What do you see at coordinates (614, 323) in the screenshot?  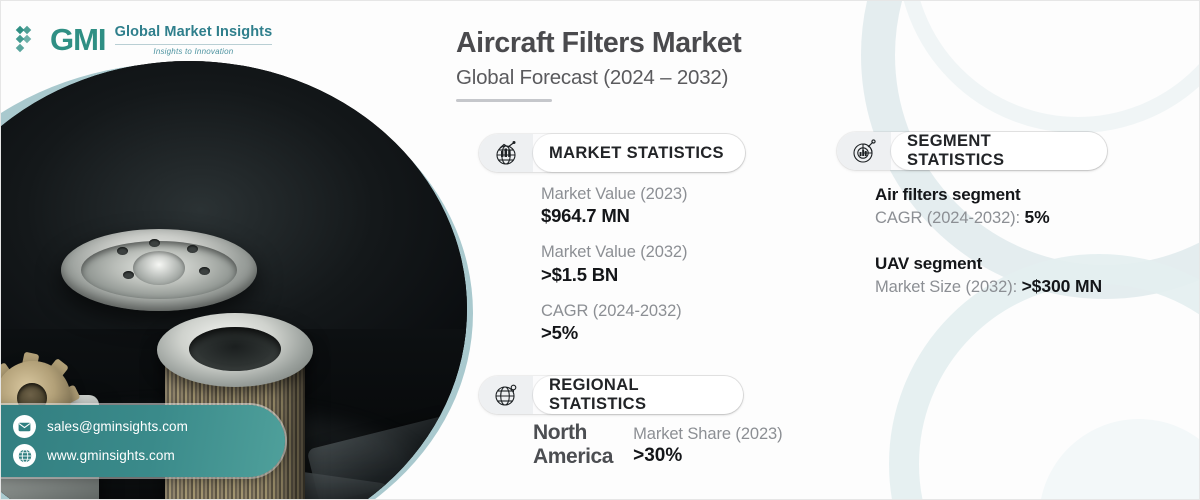 I see `market-stat-item: CAGR (2024-2032) >5%` at bounding box center [614, 323].